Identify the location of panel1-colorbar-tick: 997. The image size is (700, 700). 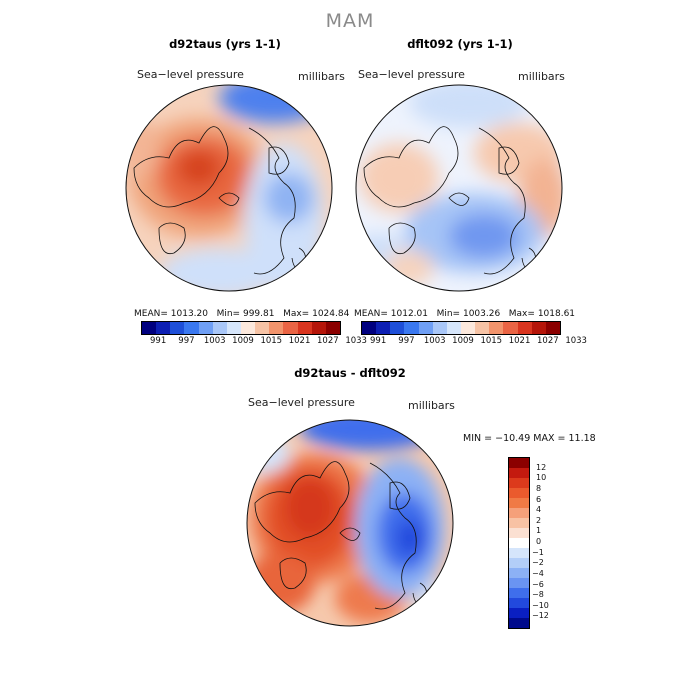
(186, 341).